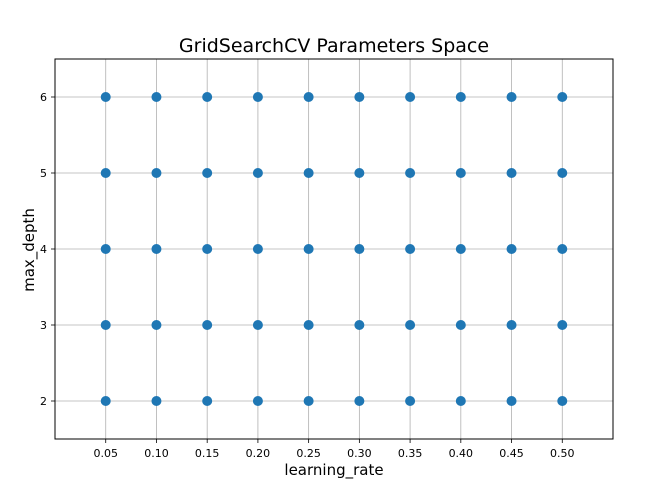 The image size is (650, 500). Describe the element at coordinates (258, 453) in the screenshot. I see `x-tick-label: 0.20` at that location.